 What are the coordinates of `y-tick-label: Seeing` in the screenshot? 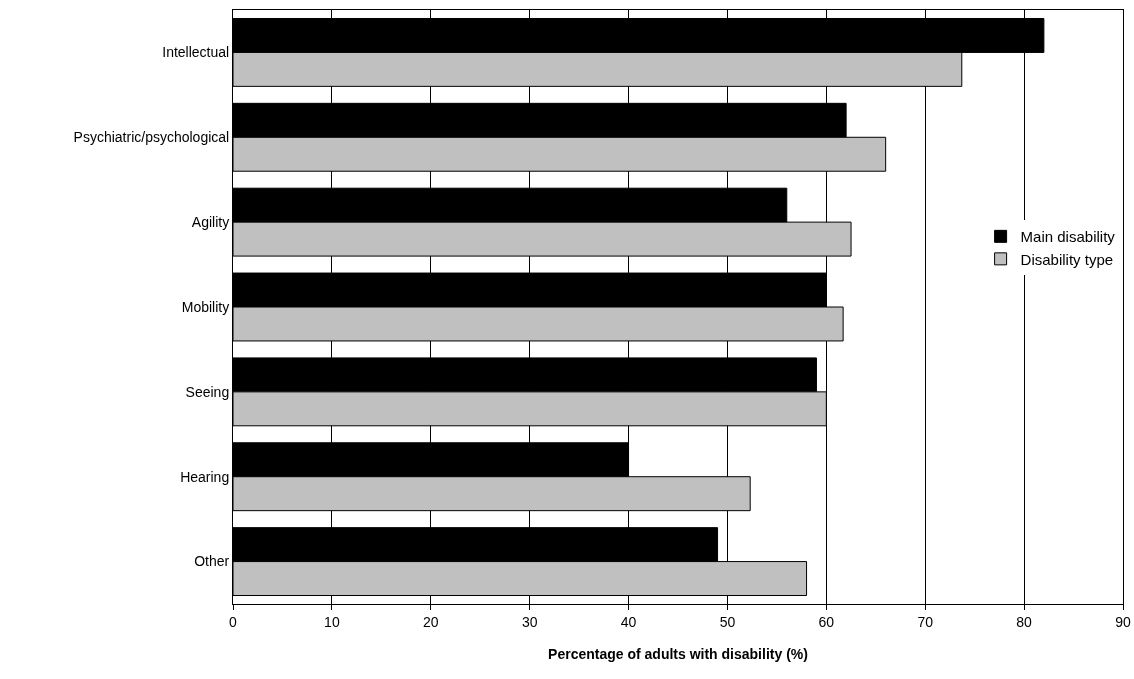 It's located at (207, 391).